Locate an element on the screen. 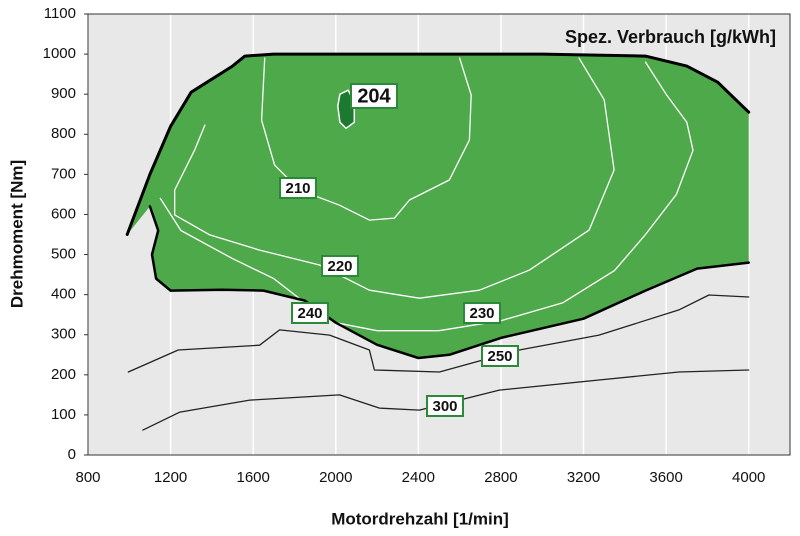  contour-label: 250 is located at coordinates (499, 356).